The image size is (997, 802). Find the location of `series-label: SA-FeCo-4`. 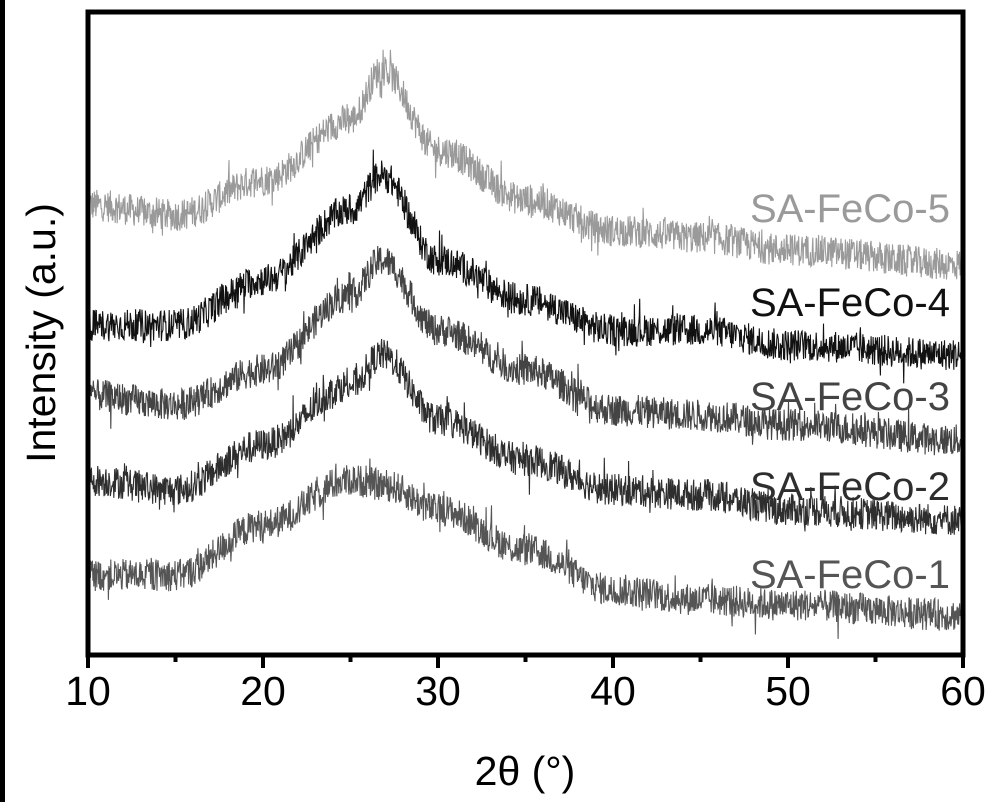

series-label: SA-FeCo-4 is located at coordinates (850, 303).